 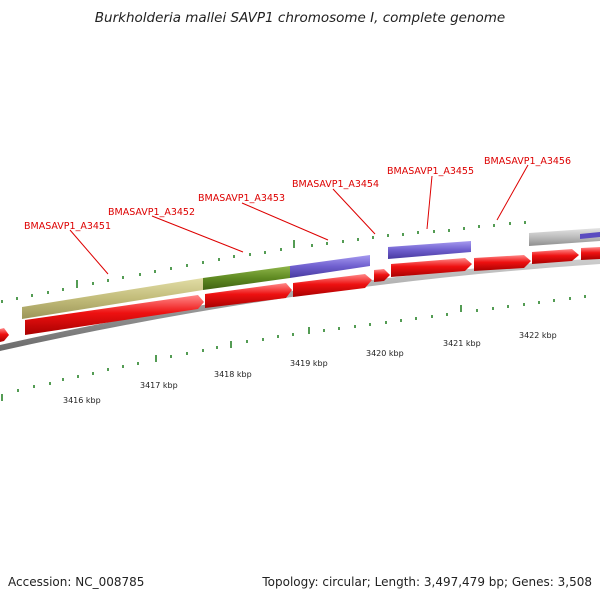 What do you see at coordinates (462, 343) in the screenshot?
I see `scale-label-3421: 3421 kbp` at bounding box center [462, 343].